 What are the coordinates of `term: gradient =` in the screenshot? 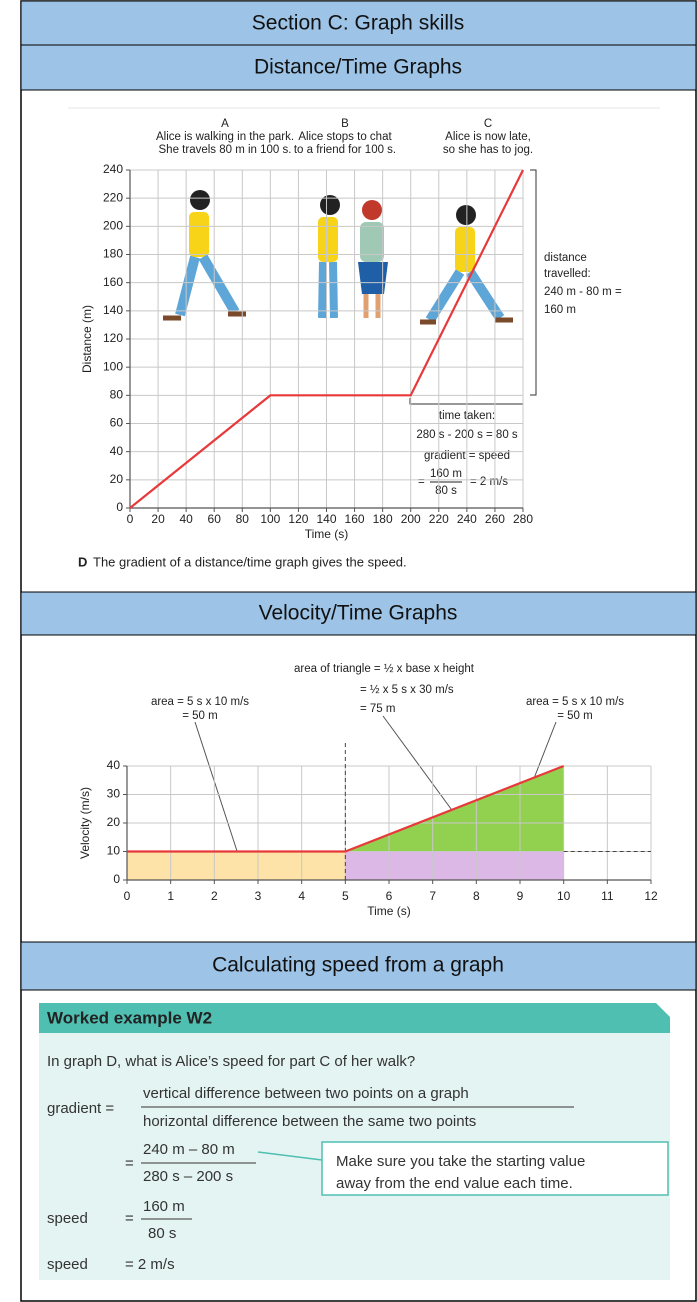 It's located at (80, 1108).